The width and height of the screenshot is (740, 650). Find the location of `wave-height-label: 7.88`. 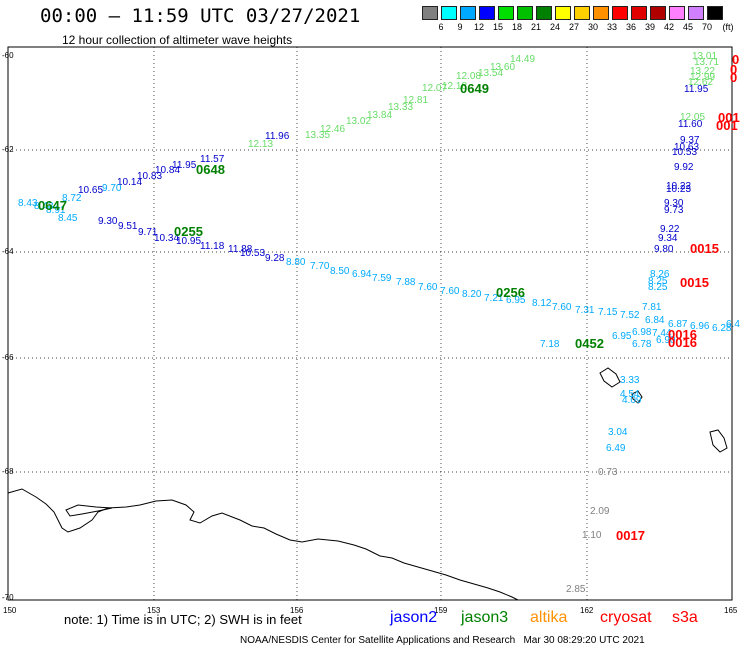

wave-height-label: 7.88 is located at coordinates (406, 282).